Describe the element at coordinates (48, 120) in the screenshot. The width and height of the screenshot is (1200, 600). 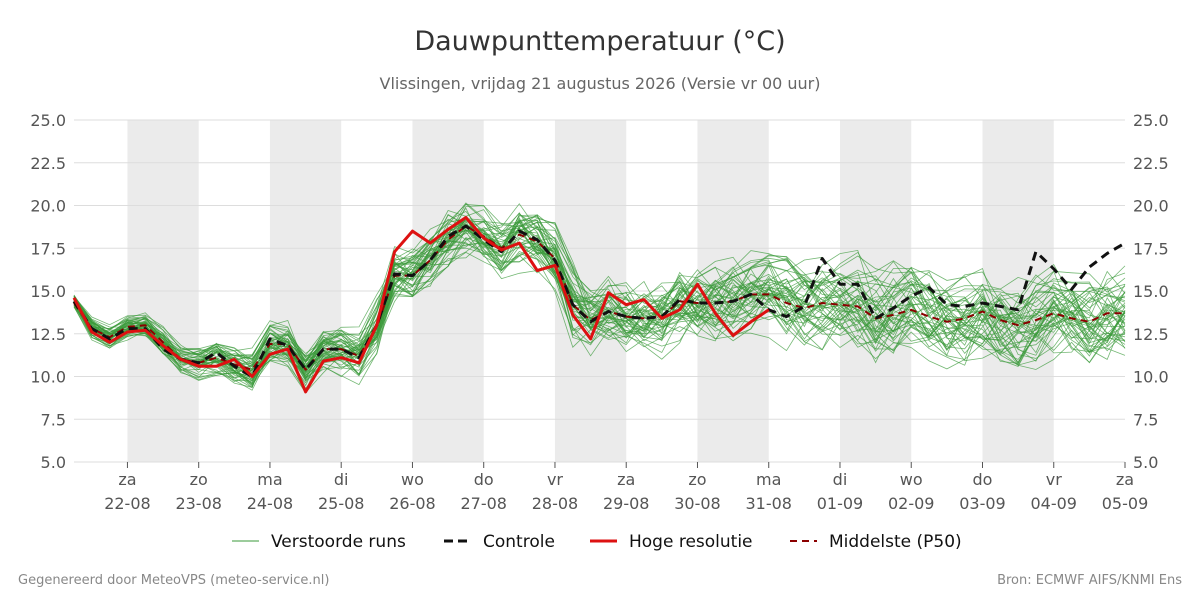
I see `y-tick-label-left: 25.0` at that location.